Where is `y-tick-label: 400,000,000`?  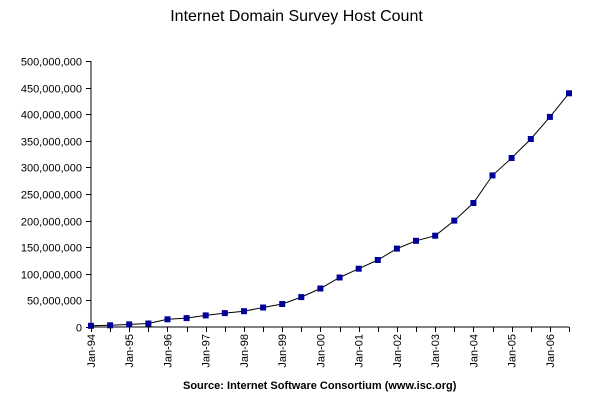
y-tick-label: 400,000,000 is located at coordinates (51, 116).